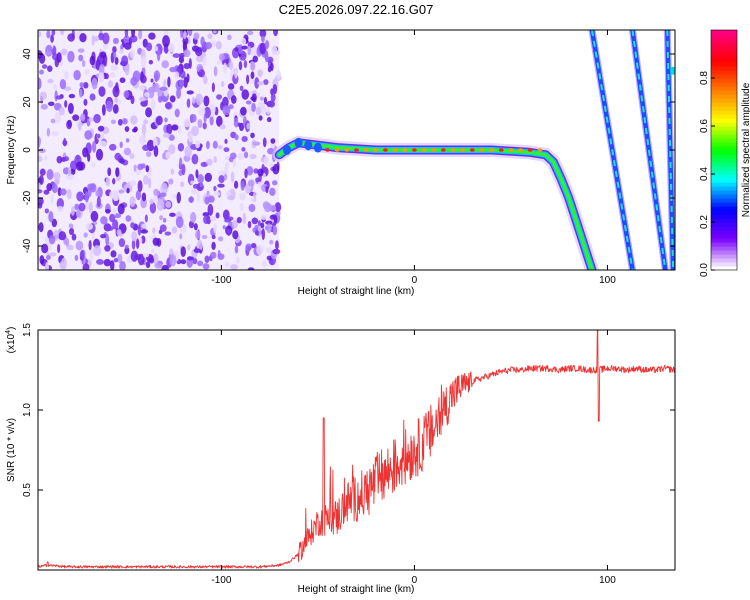 Image resolution: width=750 pixels, height=600 pixels. Describe the element at coordinates (160, 150) in the screenshot. I see `noise-region` at that location.